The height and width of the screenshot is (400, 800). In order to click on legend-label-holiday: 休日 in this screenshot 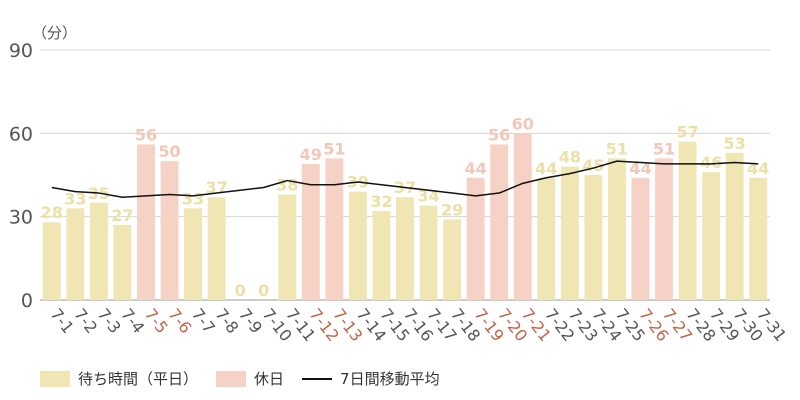, I will do `click(269, 379)`.